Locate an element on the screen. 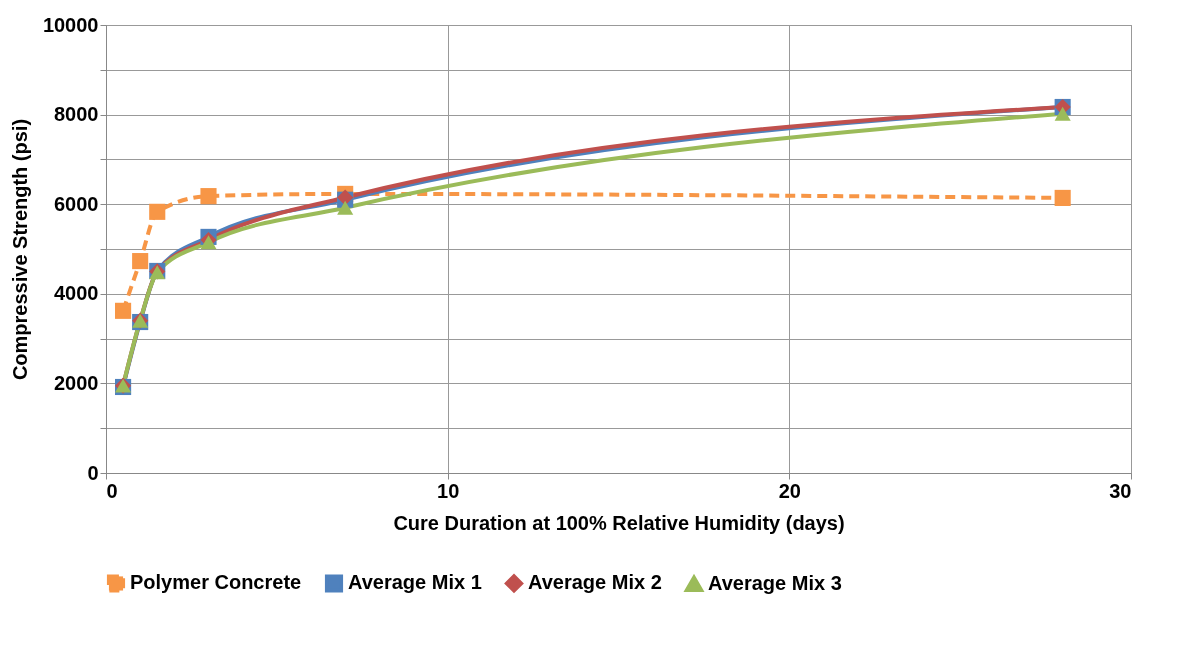 The image size is (1198, 652). x-tick-label: 0 is located at coordinates (112, 490).